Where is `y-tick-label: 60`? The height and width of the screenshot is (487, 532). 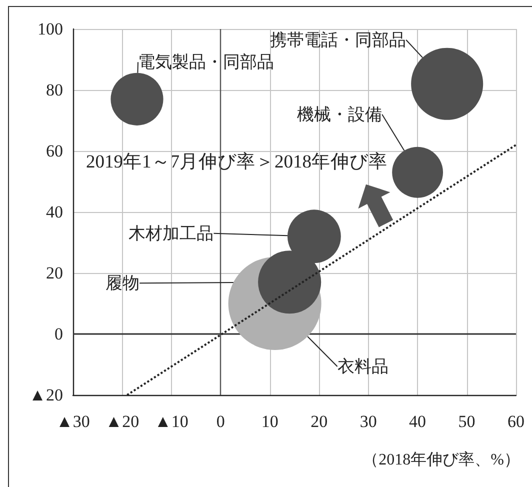
y-tick-label: 60 is located at coordinates (54, 151).